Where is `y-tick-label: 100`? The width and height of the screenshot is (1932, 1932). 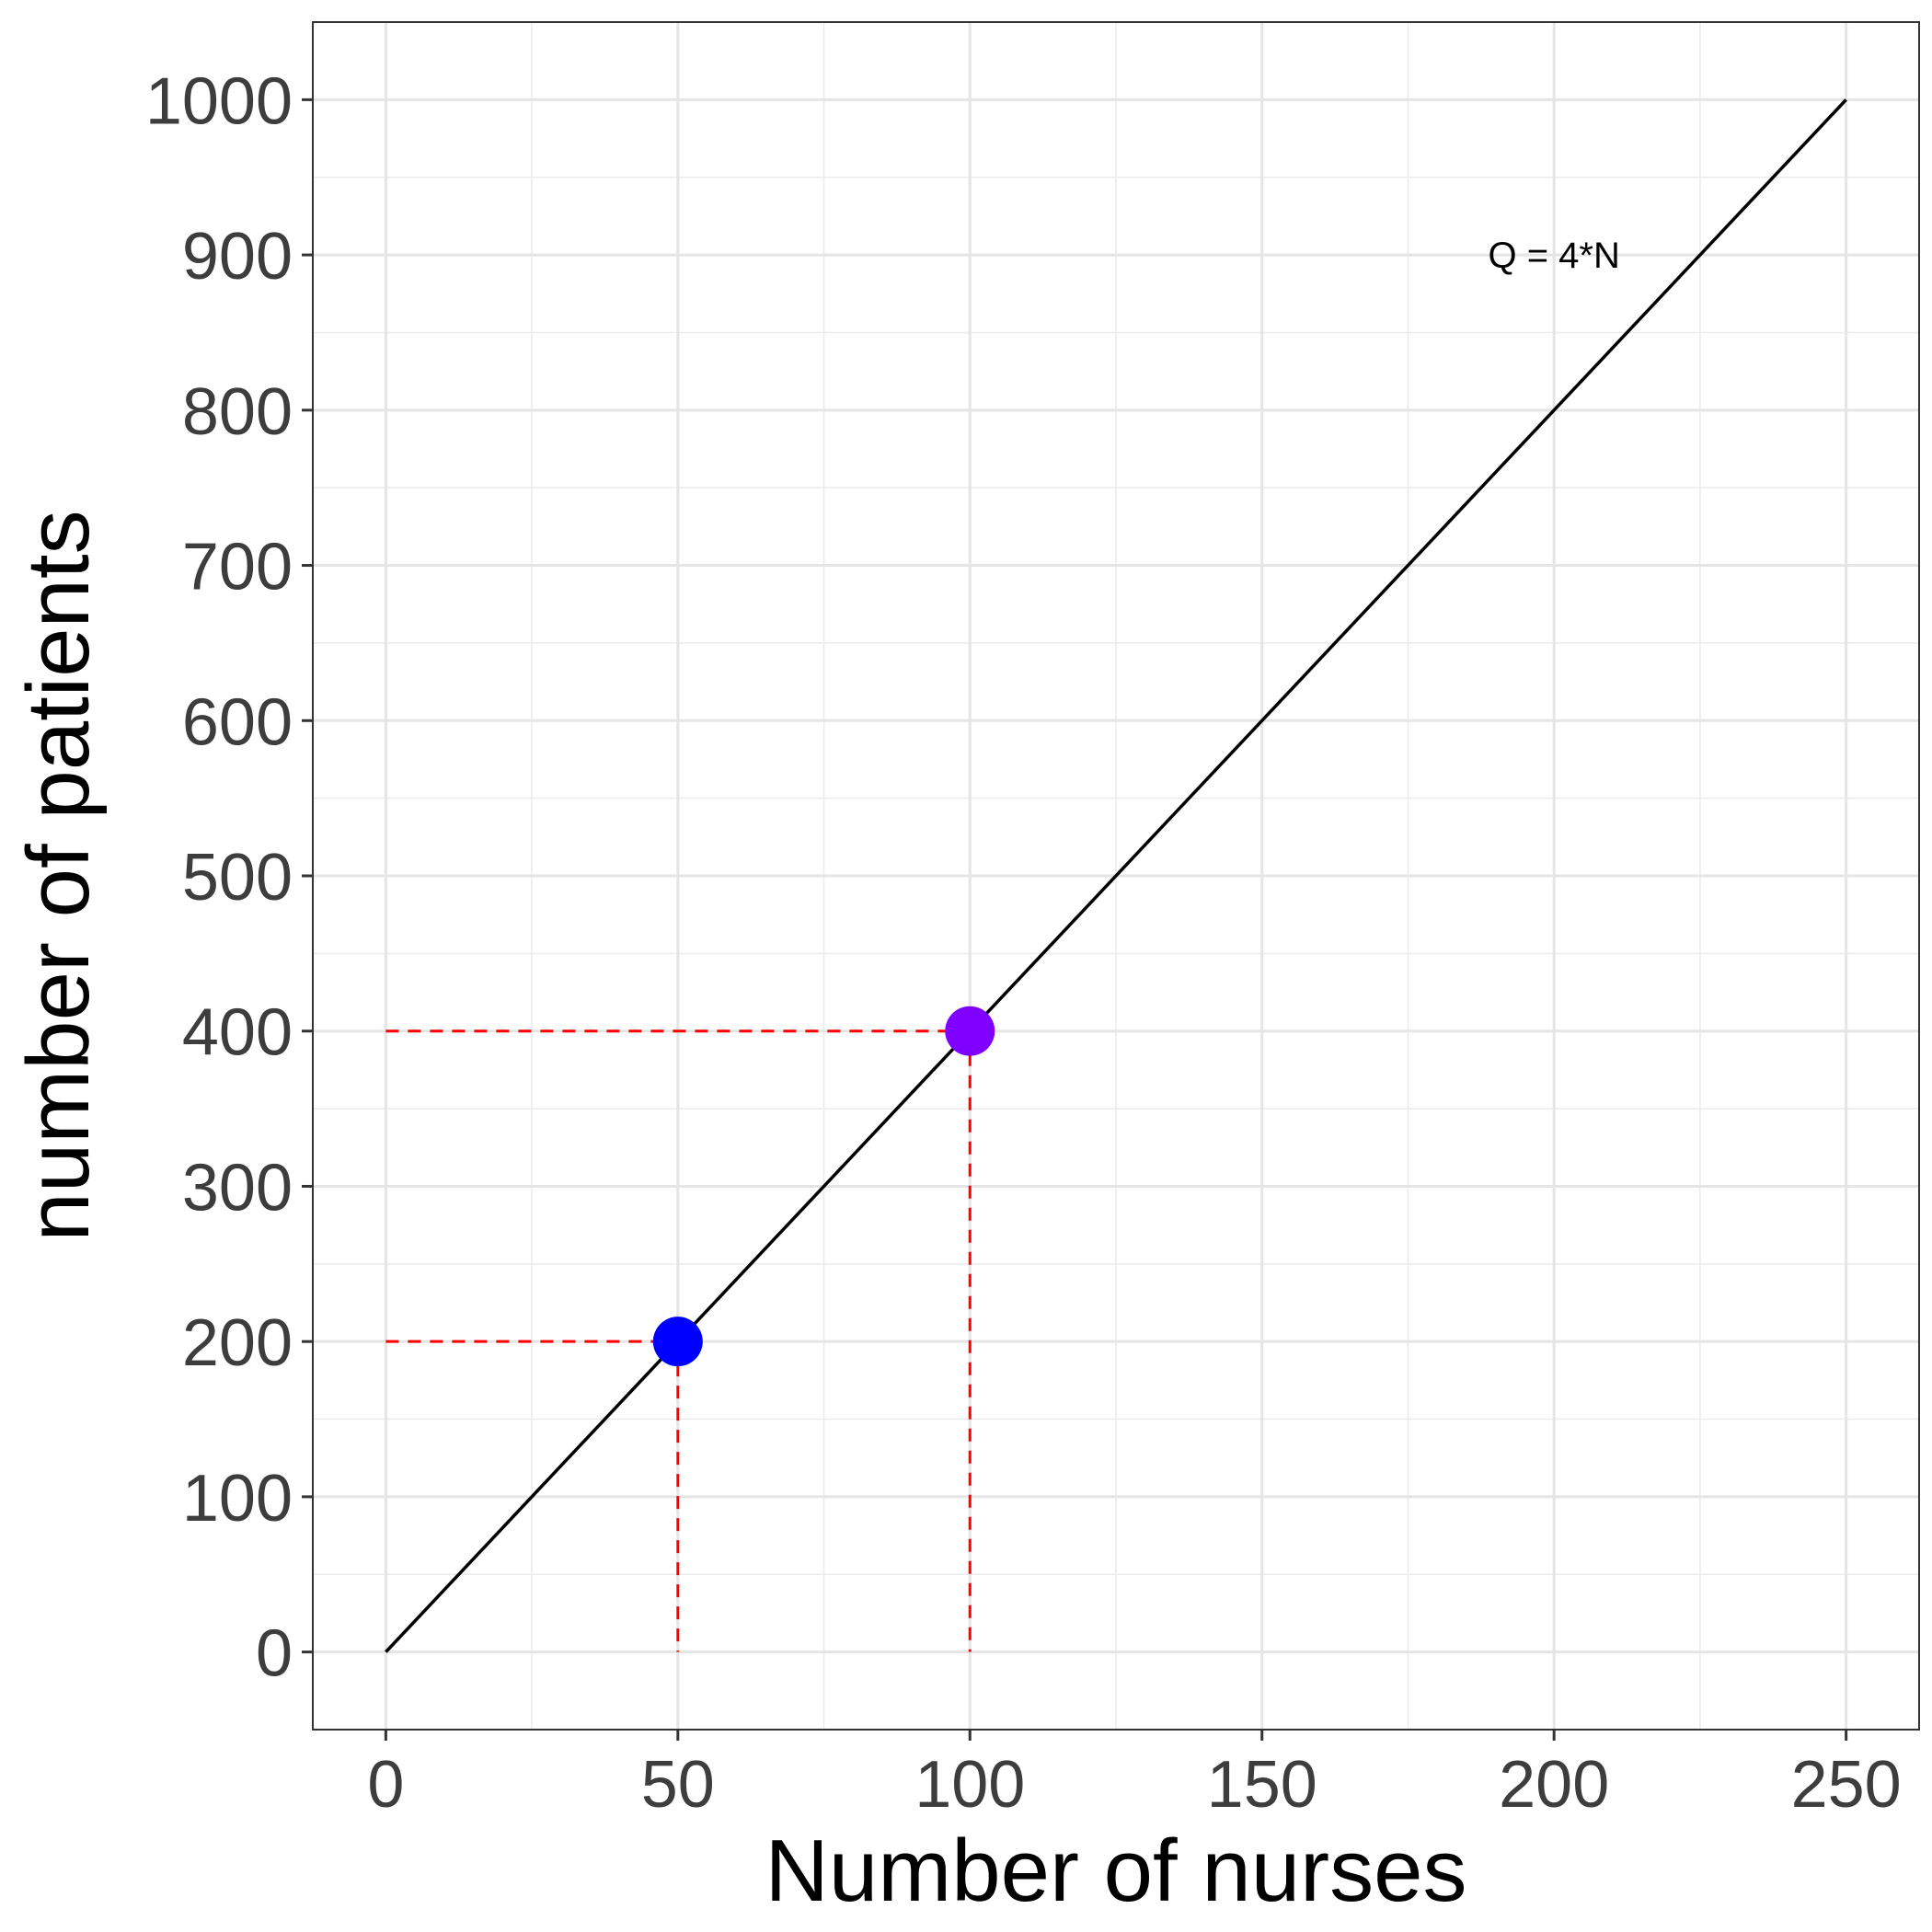
y-tick-label: 100 is located at coordinates (237, 1498).